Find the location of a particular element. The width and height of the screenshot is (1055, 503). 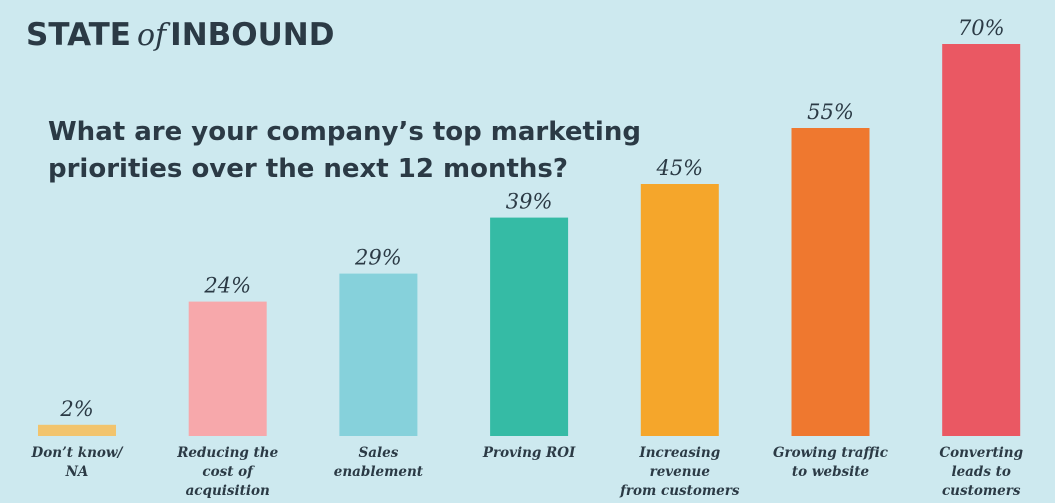

category-line: from customers is located at coordinates (679, 491).